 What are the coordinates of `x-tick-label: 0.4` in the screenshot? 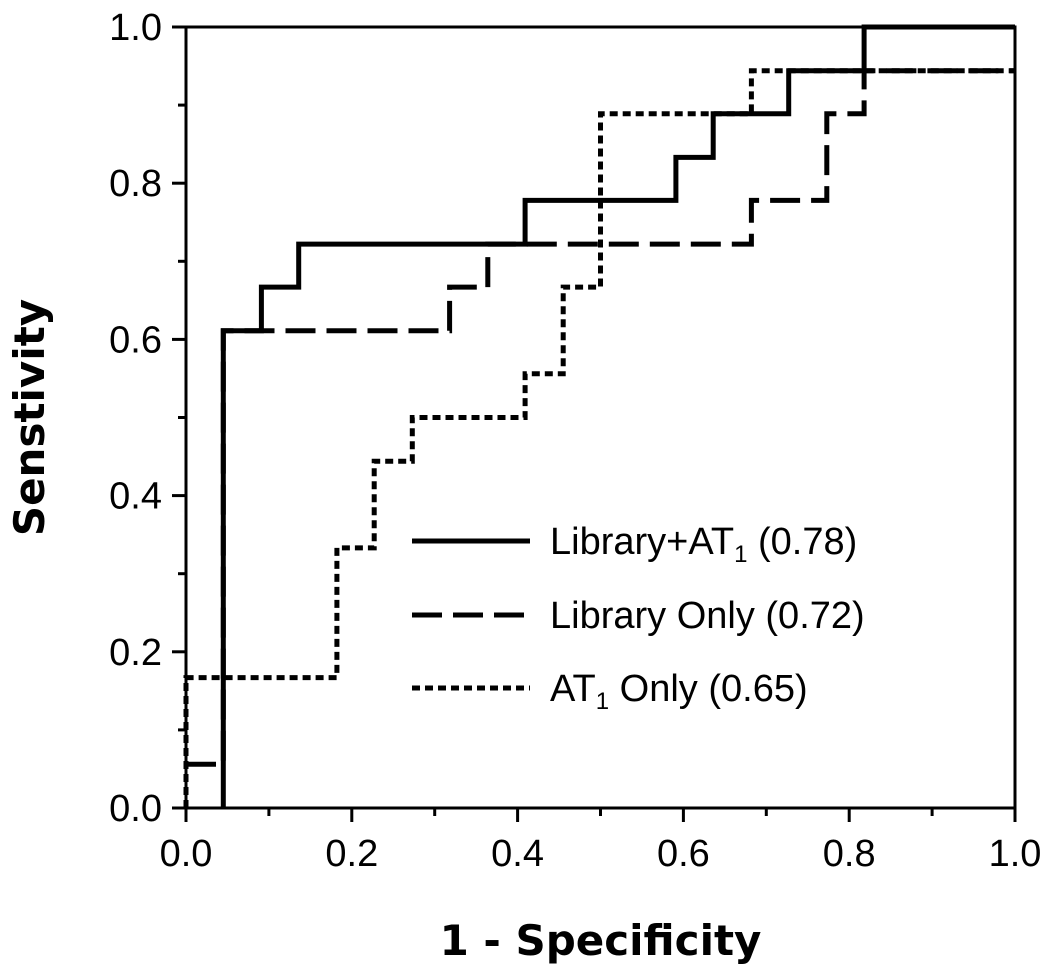 It's located at (517, 854).